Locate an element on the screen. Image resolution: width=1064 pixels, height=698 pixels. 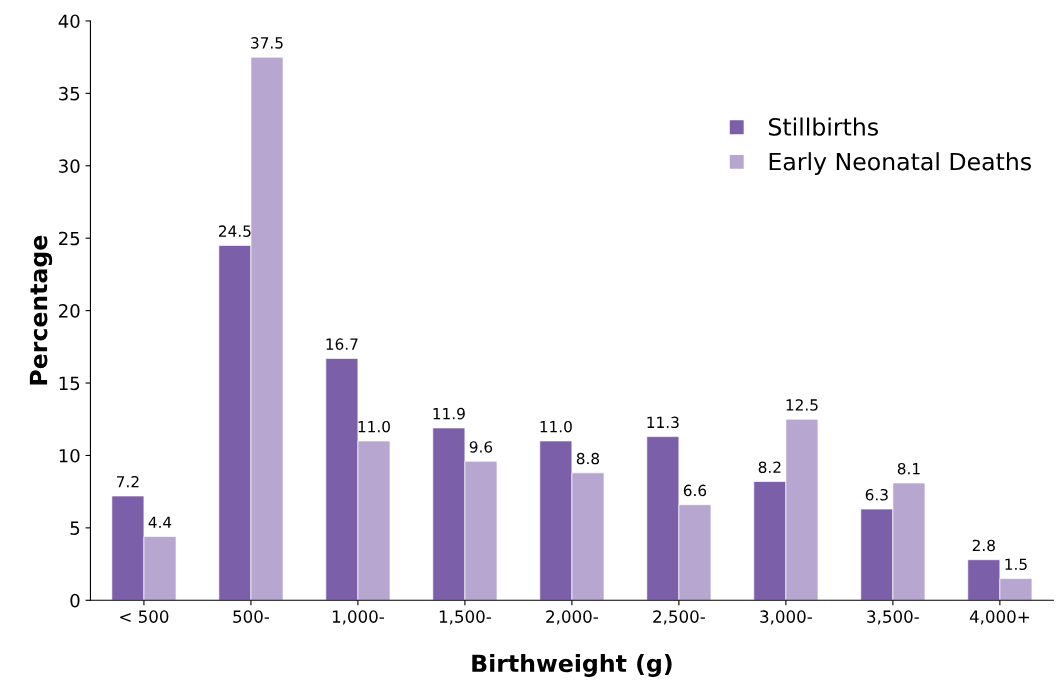
data-label: 16.7 is located at coordinates (342, 344).